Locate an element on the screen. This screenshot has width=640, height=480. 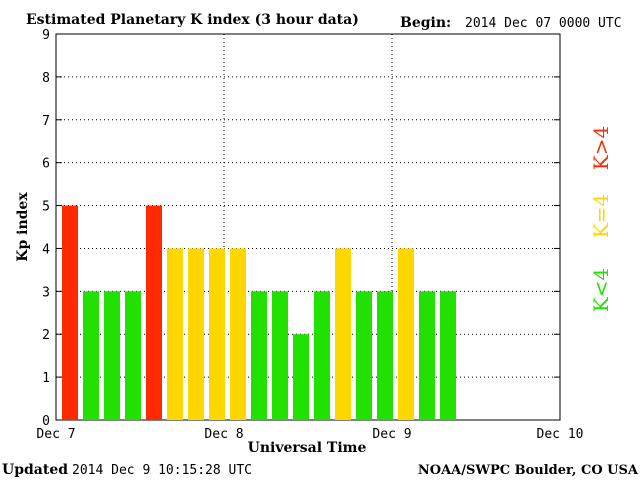
legend-entry-k-equal-4: K=4 is located at coordinates (601, 216).